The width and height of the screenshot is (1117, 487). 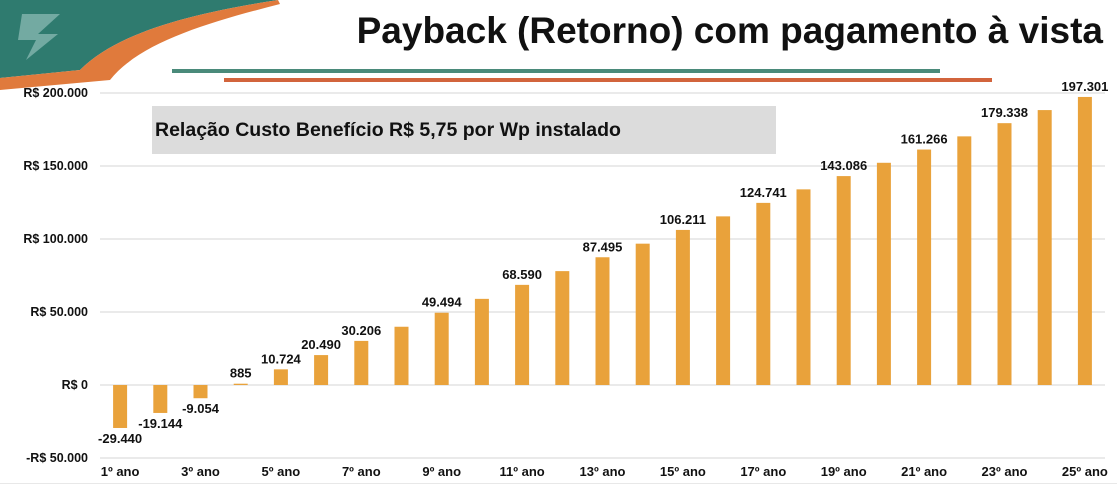 I want to click on x-tick-label: 21º ano, so click(x=924, y=471).